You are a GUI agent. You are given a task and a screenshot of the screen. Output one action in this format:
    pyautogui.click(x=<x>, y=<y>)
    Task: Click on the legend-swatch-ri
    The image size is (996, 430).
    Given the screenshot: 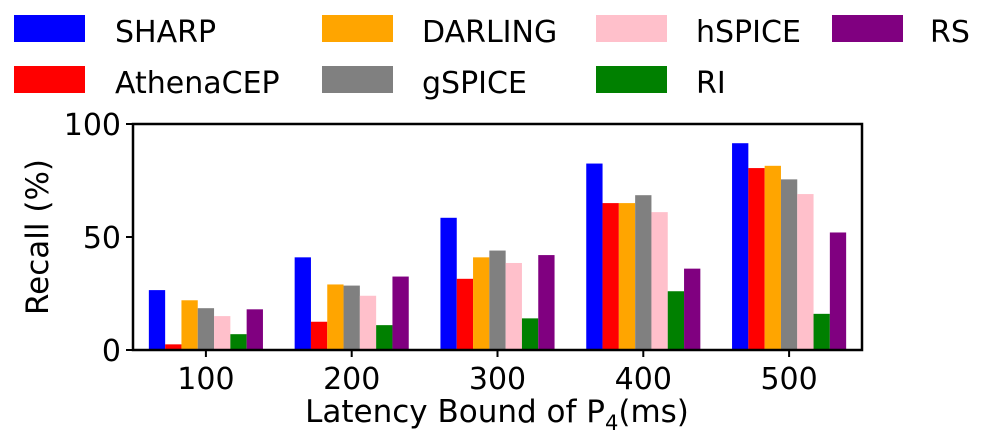 What is the action you would take?
    pyautogui.click(x=631, y=79)
    